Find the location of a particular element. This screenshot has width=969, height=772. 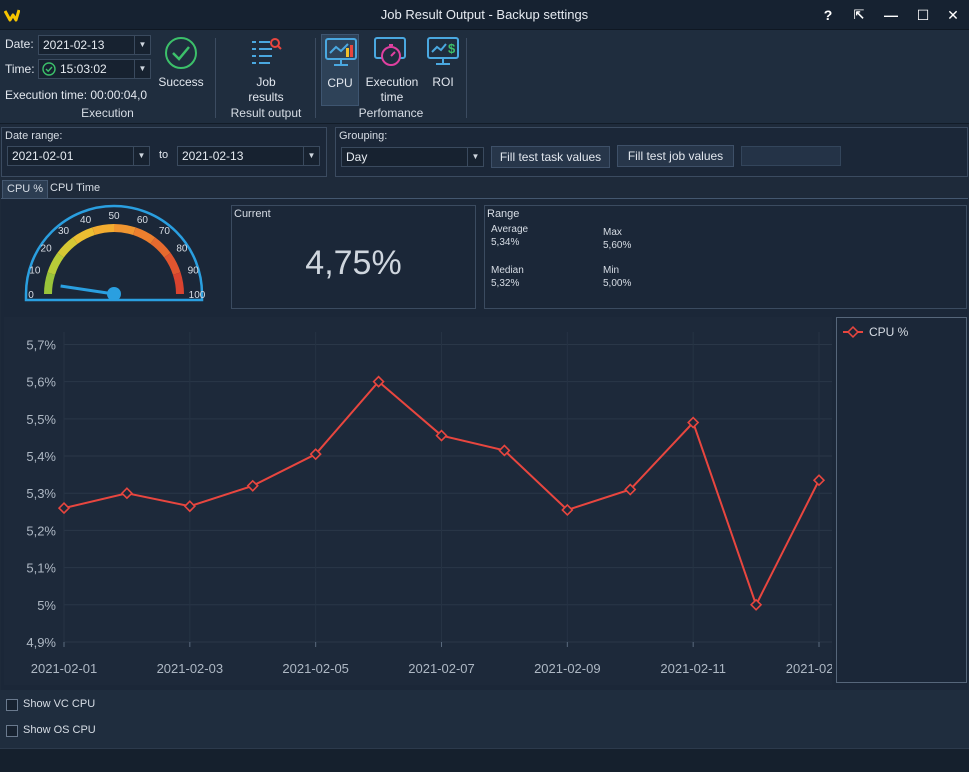

min-value: 5,00% is located at coordinates (617, 283).